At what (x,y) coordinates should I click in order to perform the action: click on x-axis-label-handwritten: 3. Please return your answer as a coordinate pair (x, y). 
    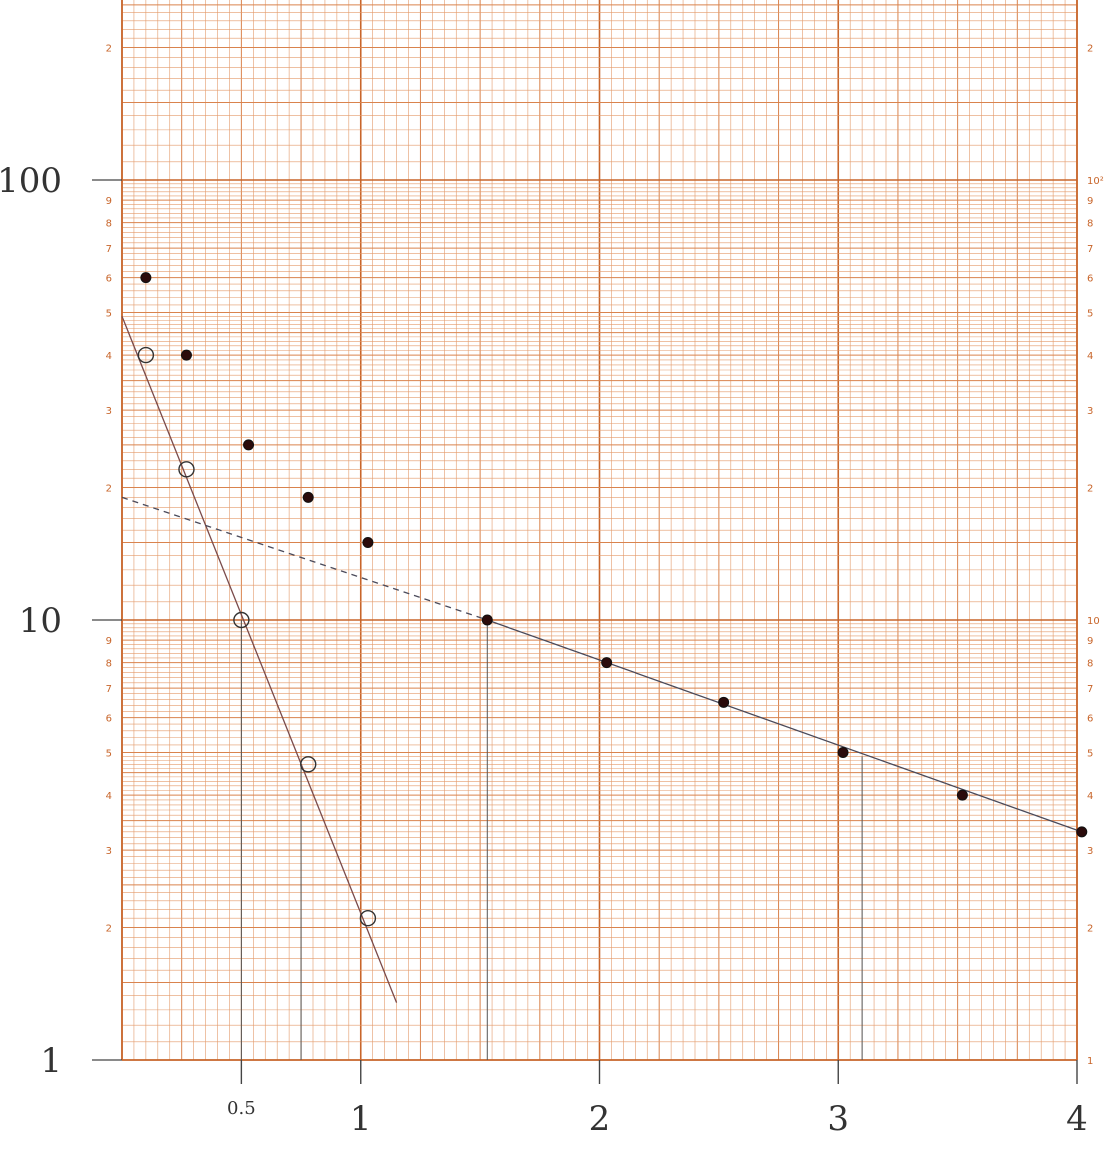
    Looking at the image, I should click on (838, 1119).